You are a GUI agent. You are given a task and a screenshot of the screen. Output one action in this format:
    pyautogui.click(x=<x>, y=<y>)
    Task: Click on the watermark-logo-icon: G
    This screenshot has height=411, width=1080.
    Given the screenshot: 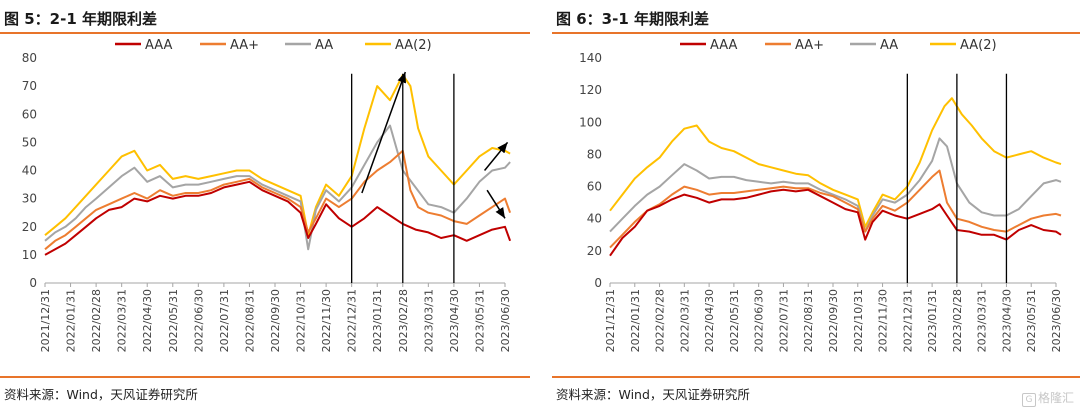 What is the action you would take?
    pyautogui.click(x=1028, y=400)
    